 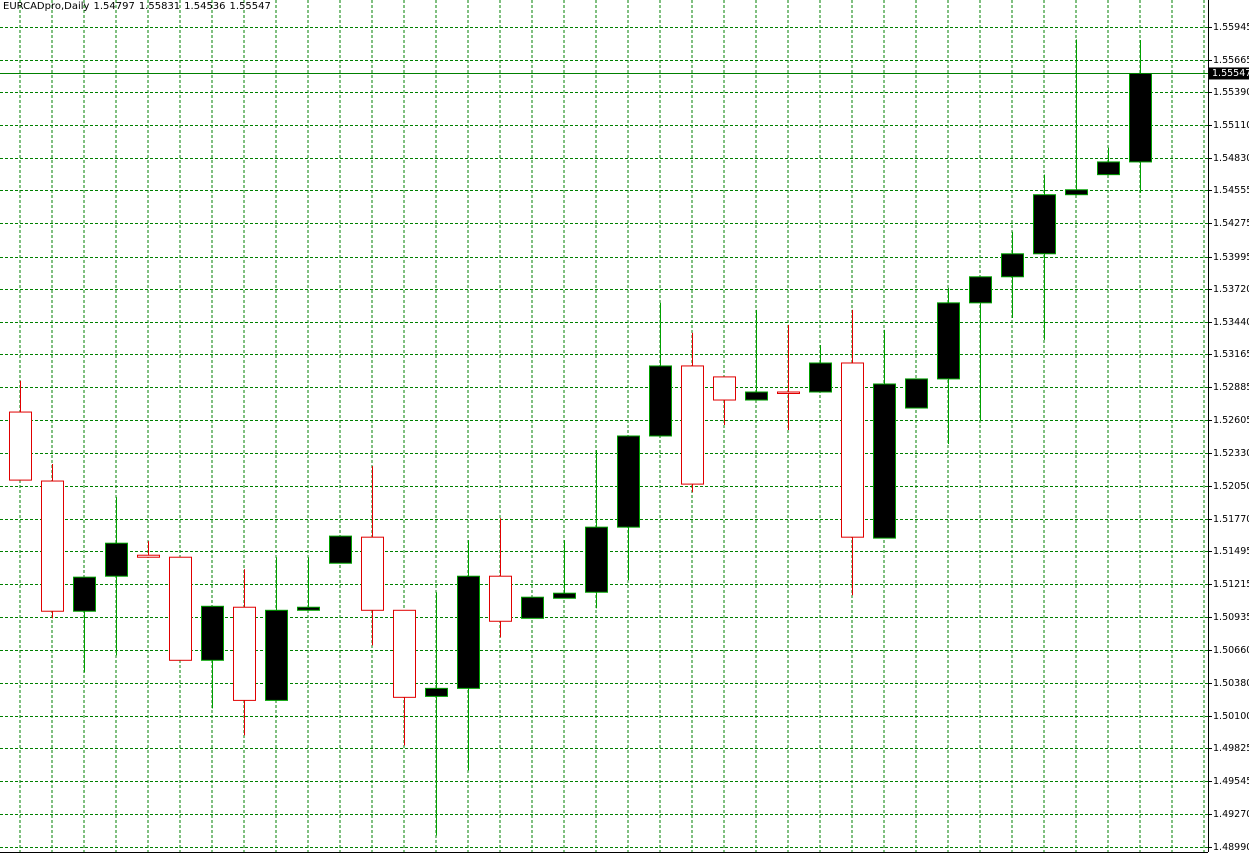 I want to click on y-tick-label: 1.53165, so click(x=1231, y=354).